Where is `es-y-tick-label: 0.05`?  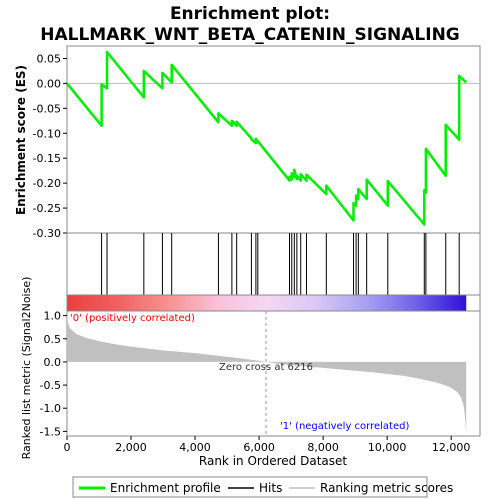
es-y-tick-label: 0.05 is located at coordinates (49, 58).